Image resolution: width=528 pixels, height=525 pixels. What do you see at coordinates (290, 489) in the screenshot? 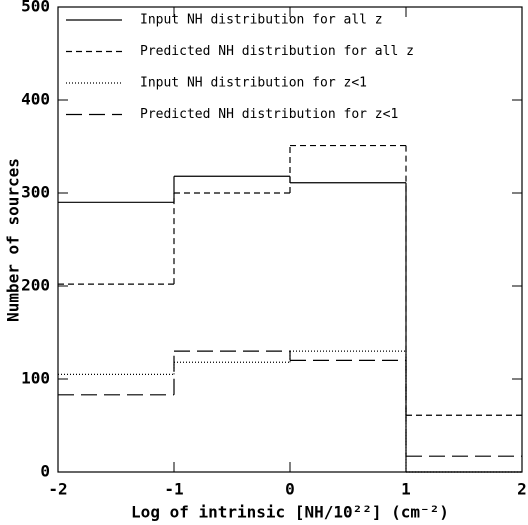
I see `x-tick-label: 0` at bounding box center [290, 489].